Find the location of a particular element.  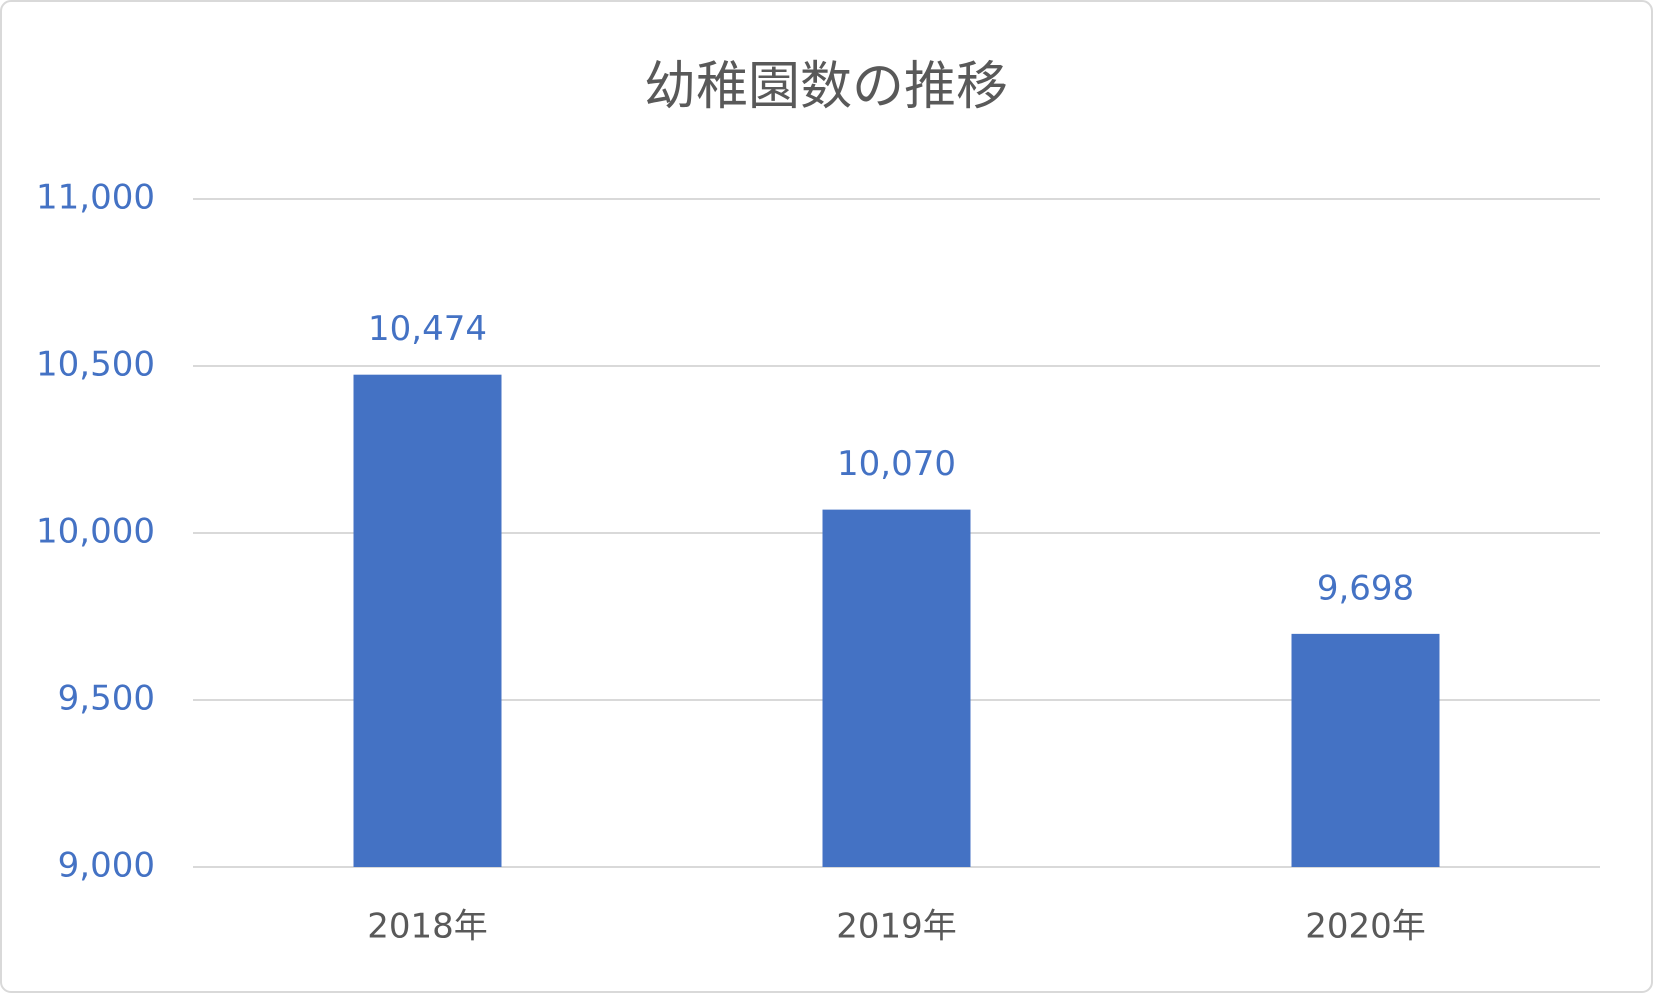

value-label: 10,070 is located at coordinates (896, 464).